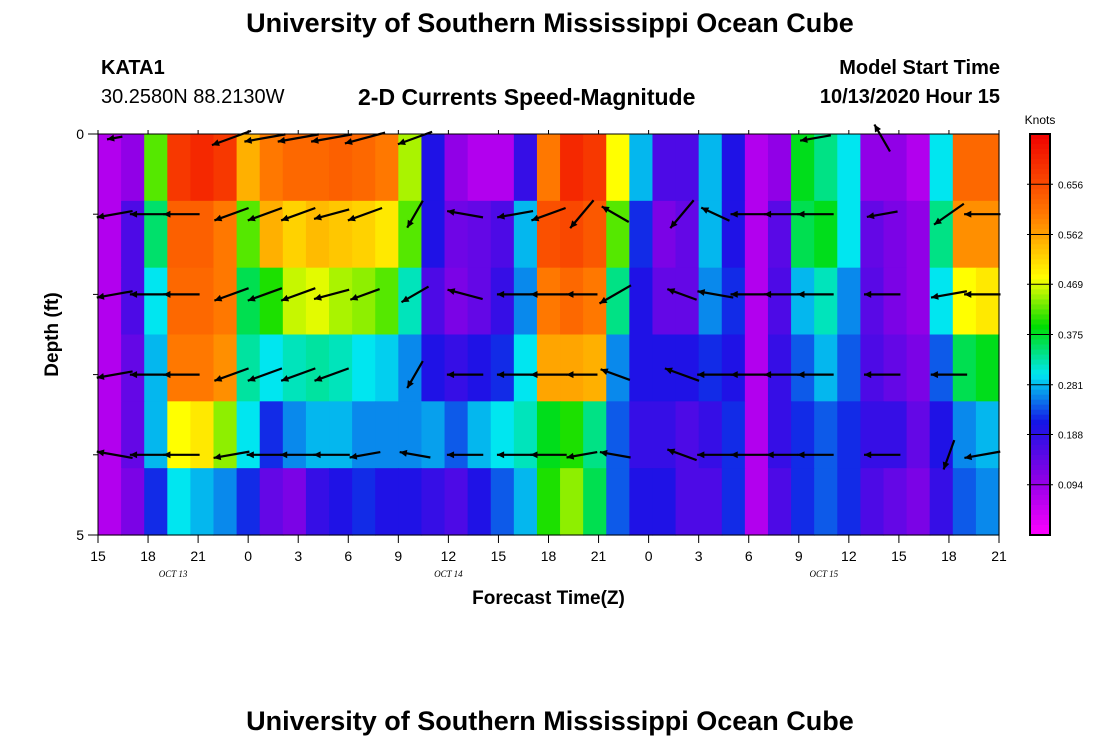 The height and width of the screenshot is (750, 1100). I want to click on x-tick-label: 18, so click(549, 556).